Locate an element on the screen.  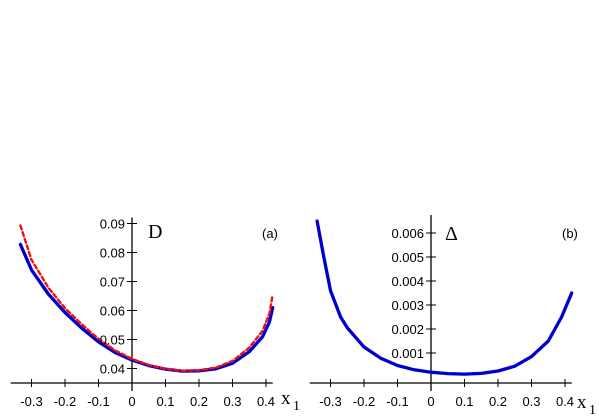
panel-label: (a) is located at coordinates (270, 233).